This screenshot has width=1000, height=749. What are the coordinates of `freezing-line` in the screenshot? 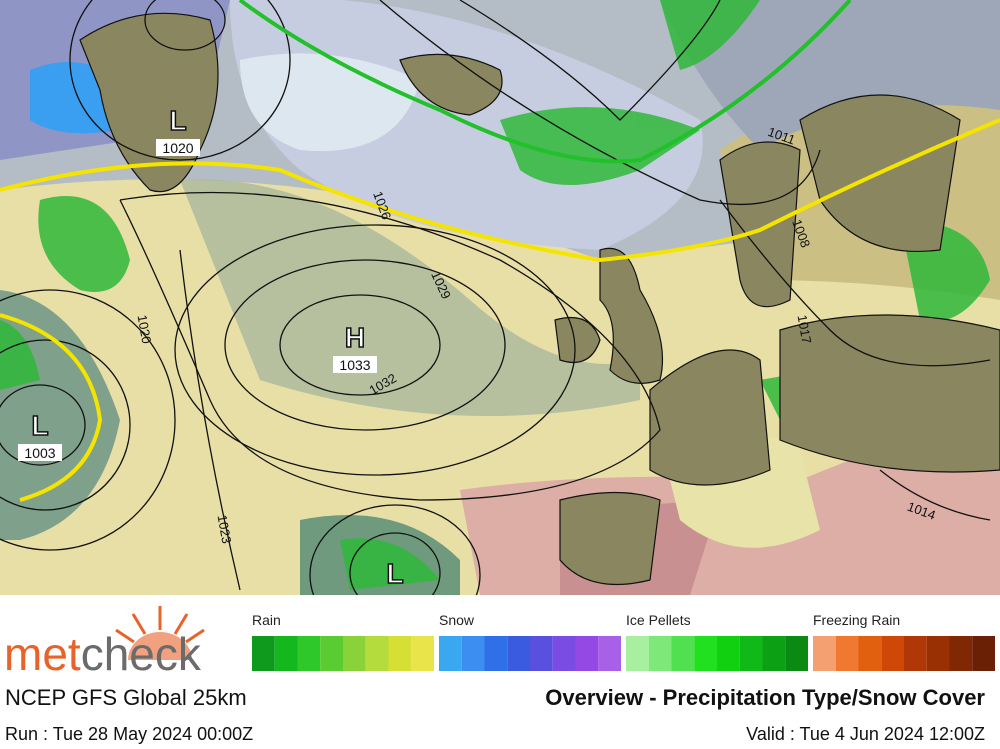 It's located at (51, 407).